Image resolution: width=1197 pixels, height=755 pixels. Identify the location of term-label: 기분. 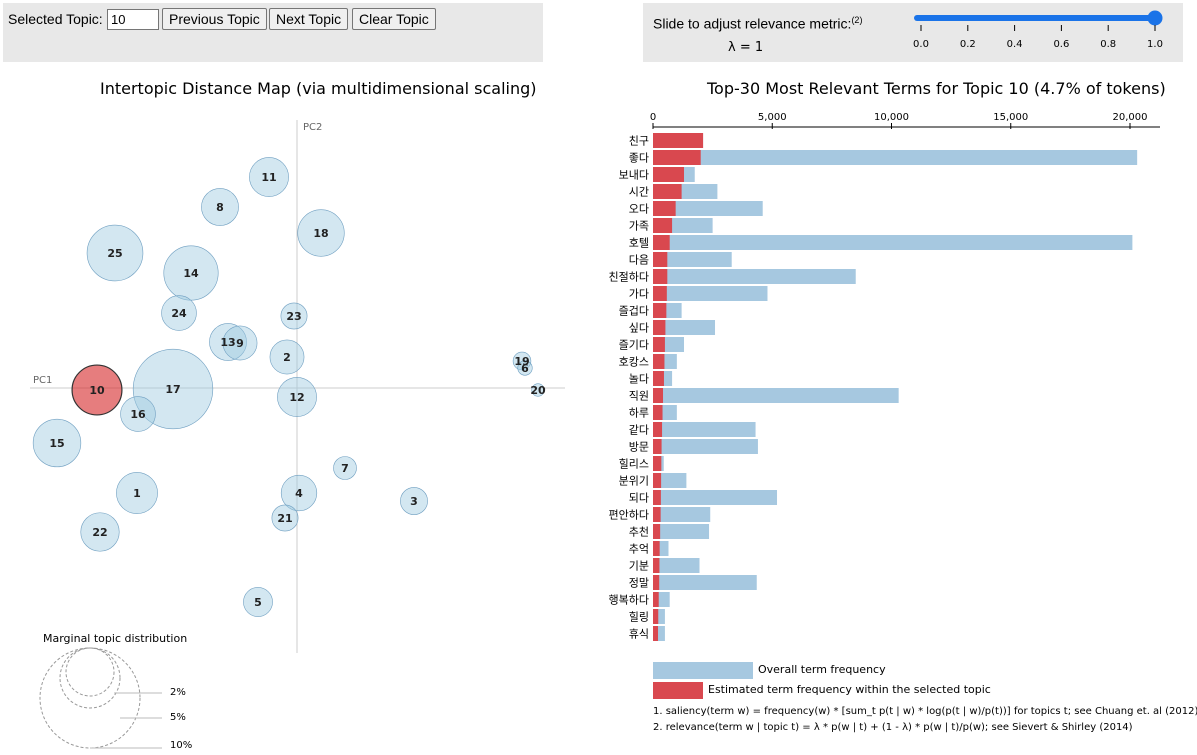
(639, 566).